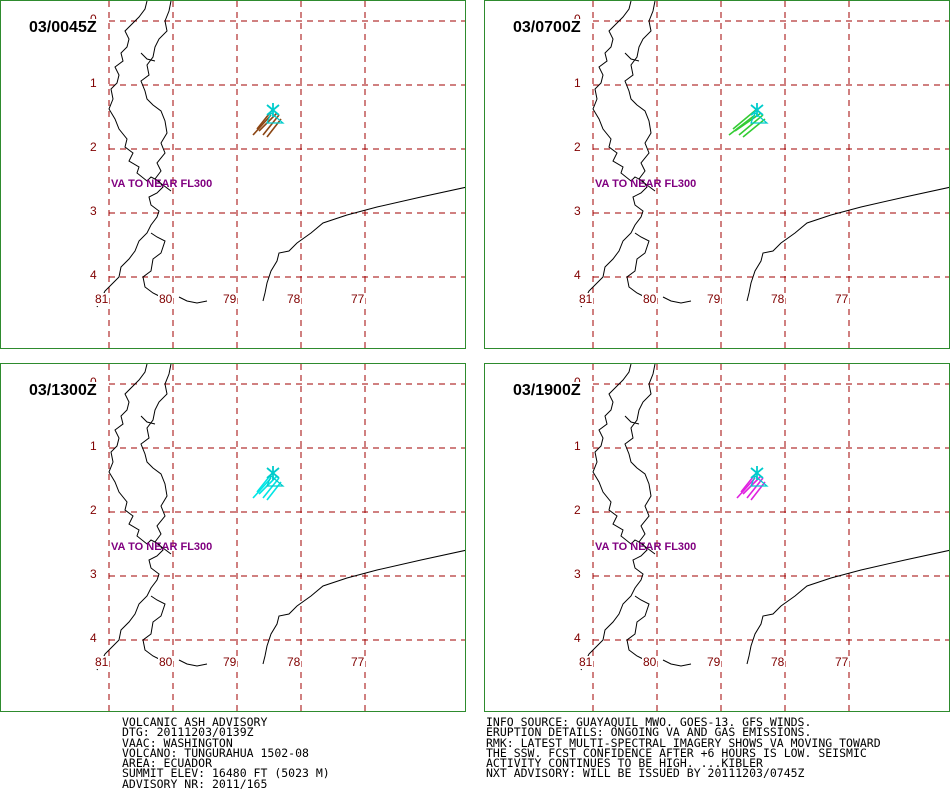  What do you see at coordinates (64, 391) in the screenshot?
I see `panel-time-title: 03/1300Z` at bounding box center [64, 391].